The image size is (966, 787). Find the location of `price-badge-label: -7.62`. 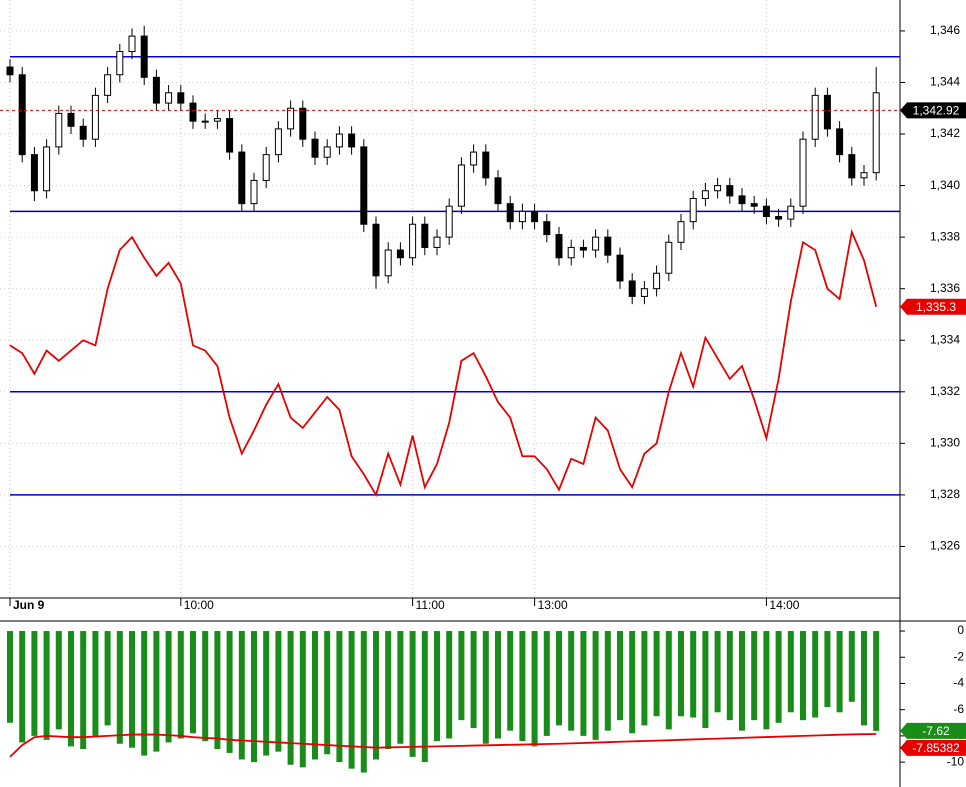

price-badge-label: -7.62 is located at coordinates (936, 731).